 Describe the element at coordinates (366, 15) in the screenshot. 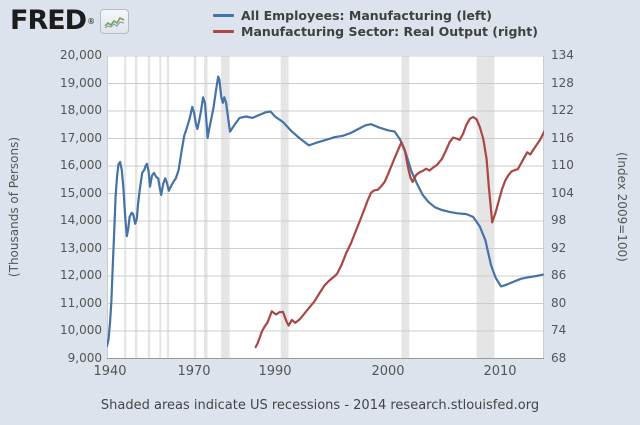

I see `legend-label-employees: All Employees: Manufacturing (left)` at that location.